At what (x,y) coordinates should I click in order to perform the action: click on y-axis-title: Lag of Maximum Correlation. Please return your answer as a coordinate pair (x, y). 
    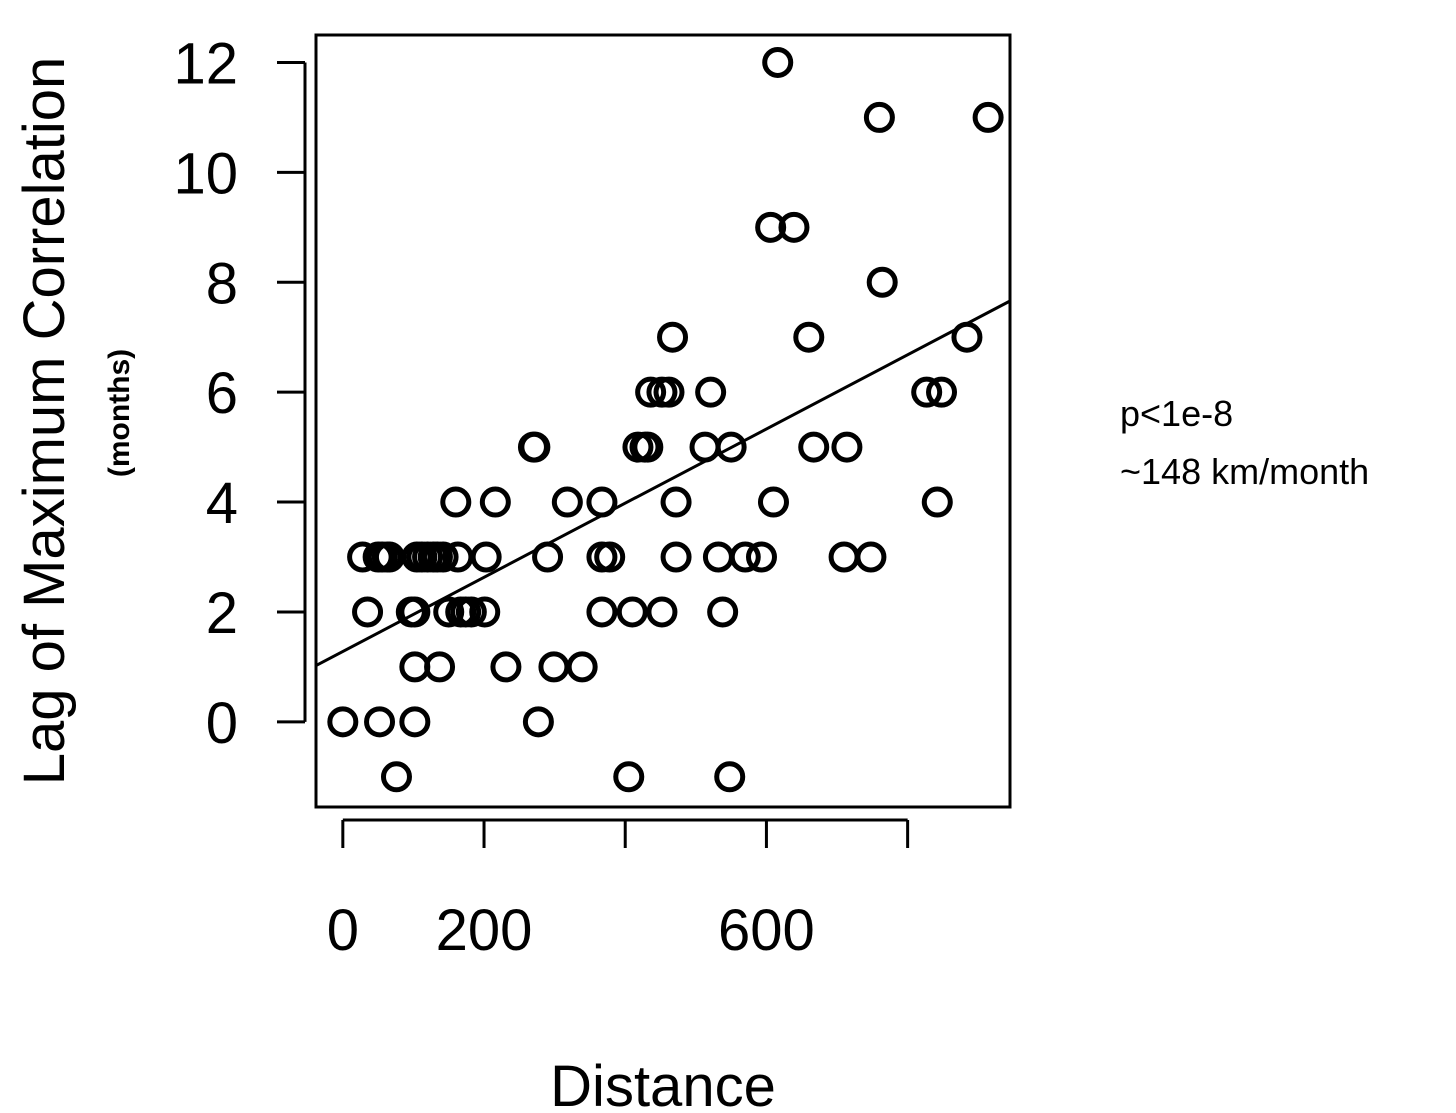
    Looking at the image, I should click on (44, 421).